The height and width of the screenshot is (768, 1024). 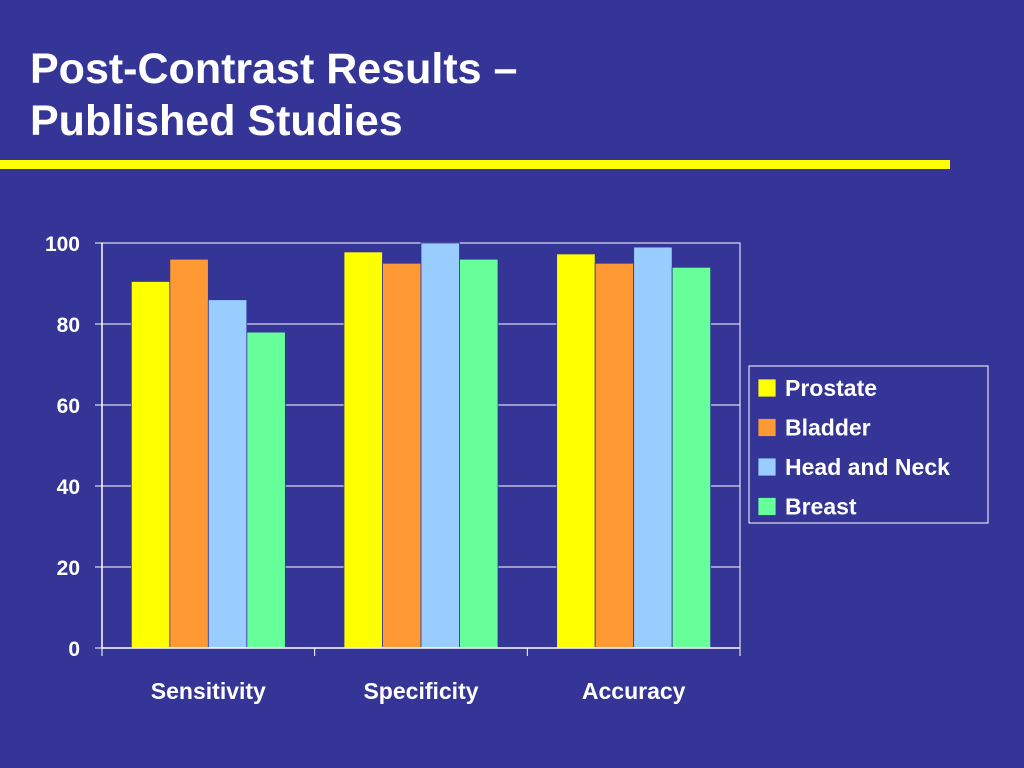 I want to click on bar-sensitivity-head-and-neck, so click(x=227, y=474).